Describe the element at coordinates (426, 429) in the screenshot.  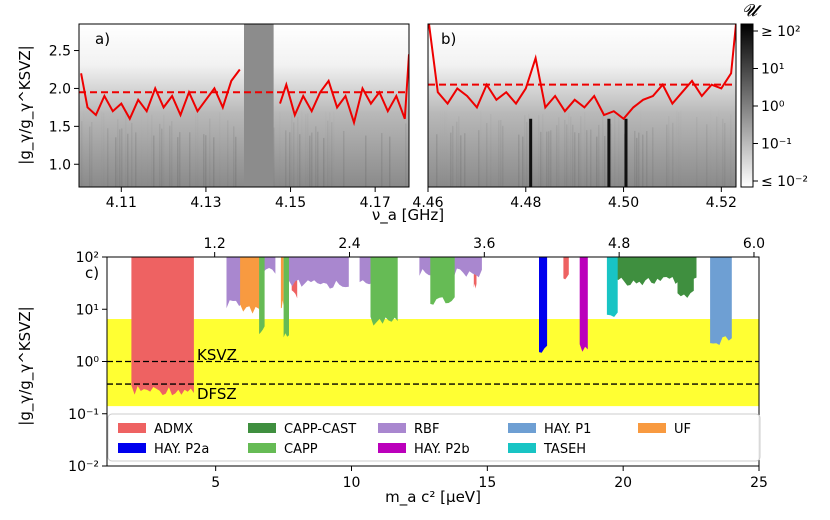
I see `legend-label: RBF` at that location.